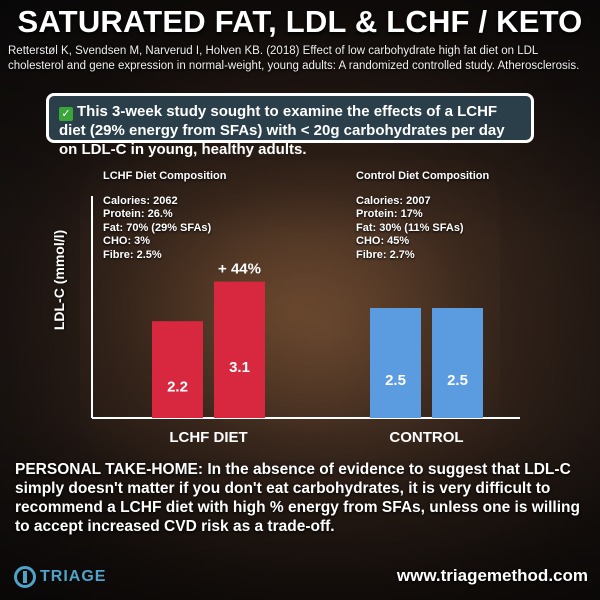  Describe the element at coordinates (177, 387) in the screenshot. I see `bar-value-label: 2.2` at that location.